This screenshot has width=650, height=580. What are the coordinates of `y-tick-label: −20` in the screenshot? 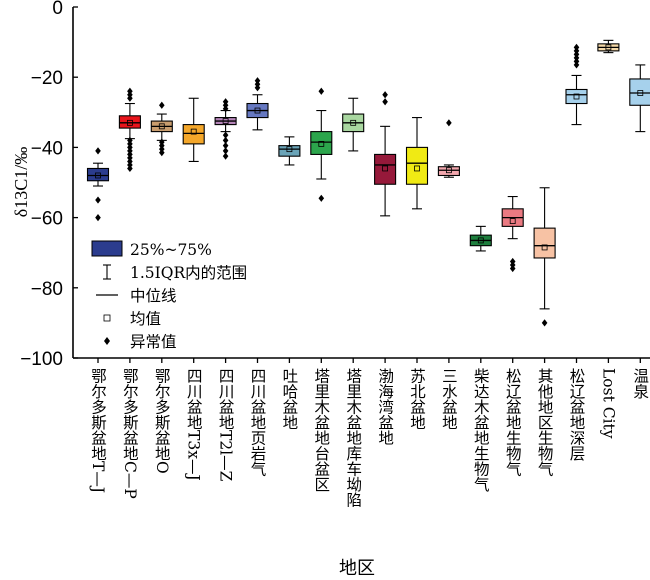 It's located at (47, 78).